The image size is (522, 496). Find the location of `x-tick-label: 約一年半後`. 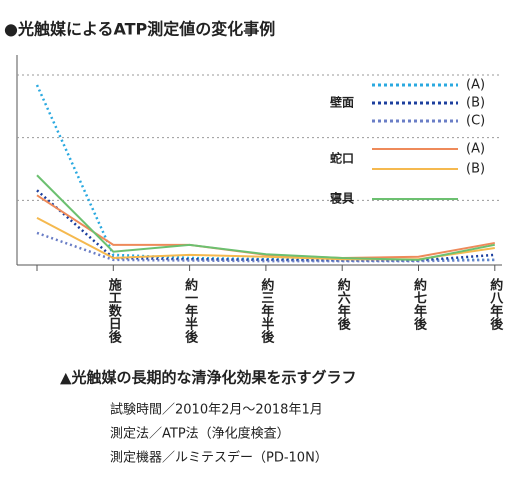

x-tick-label: 約一年半後 is located at coordinates (190, 310).